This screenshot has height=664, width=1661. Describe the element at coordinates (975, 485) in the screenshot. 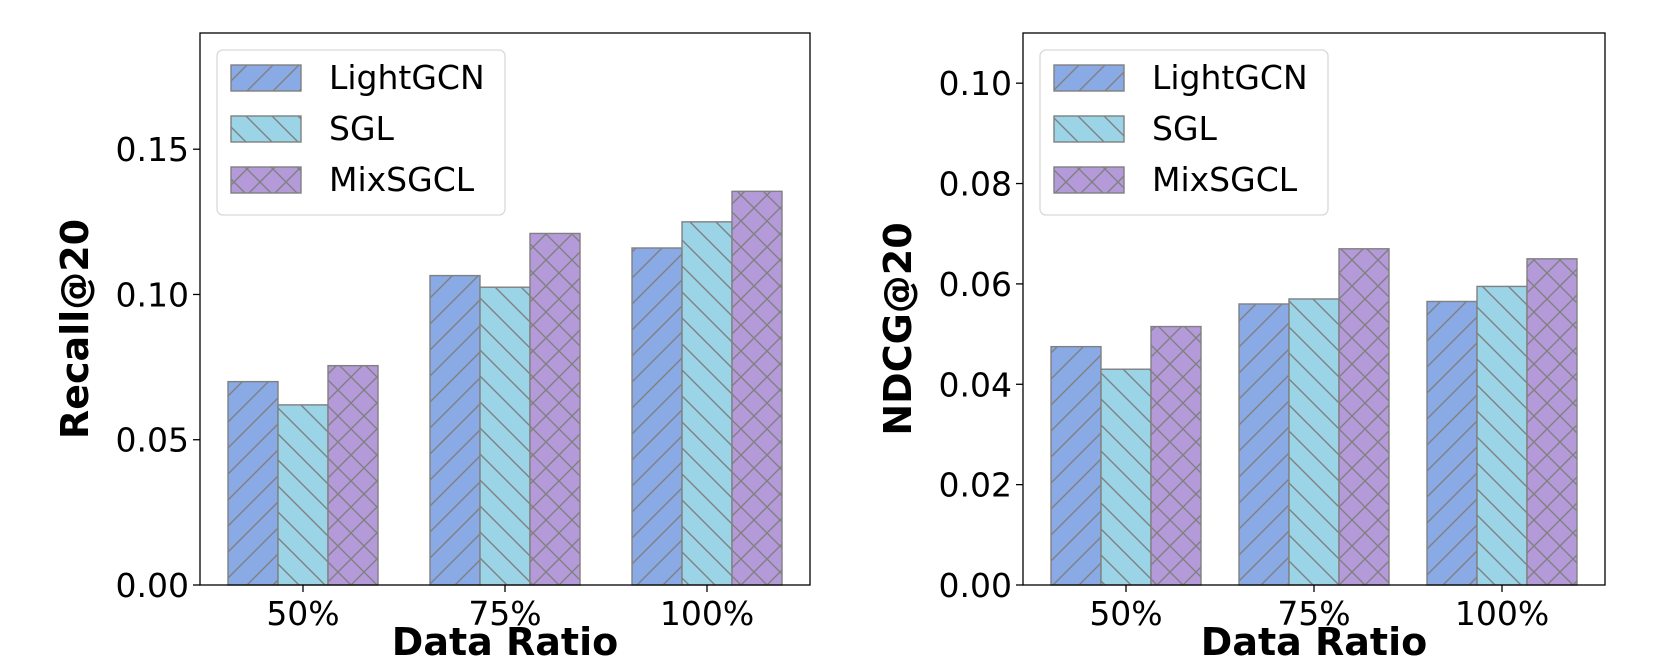

I see `y-tick-label: 0.02` at that location.